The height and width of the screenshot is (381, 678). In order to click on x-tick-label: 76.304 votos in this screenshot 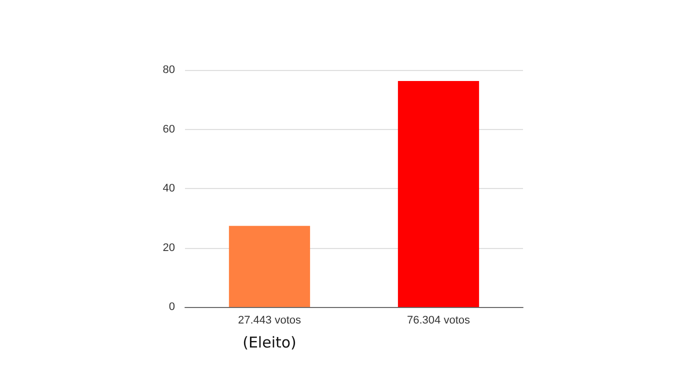, I will do `click(438, 320)`.